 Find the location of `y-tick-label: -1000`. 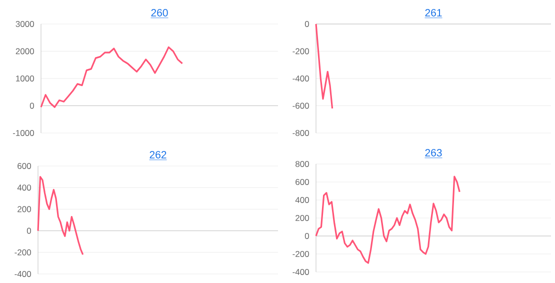

y-tick-label: -1000 is located at coordinates (23, 133).